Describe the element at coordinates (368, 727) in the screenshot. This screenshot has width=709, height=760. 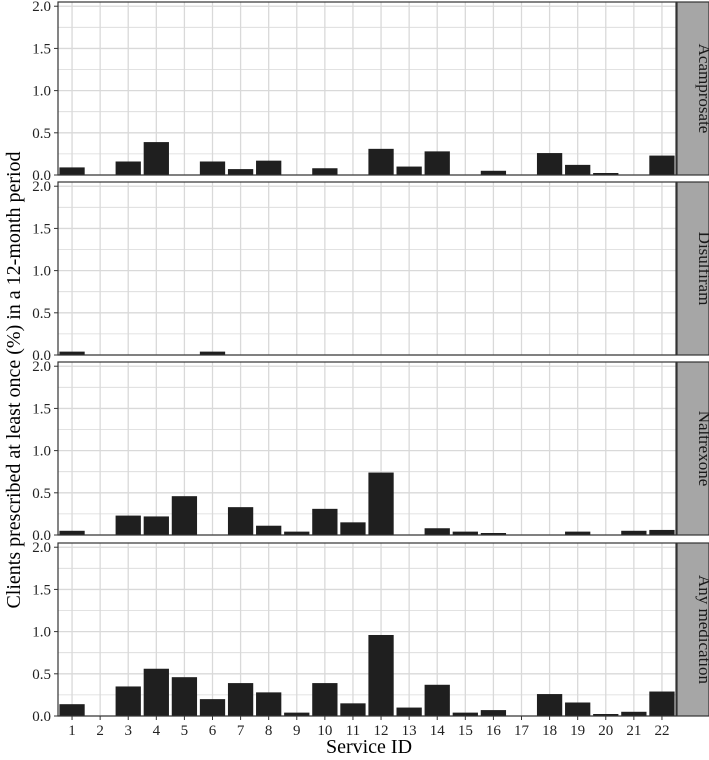
I see `x-axis-ticks: 1 2 3 4 5 6 7 8 9 10 11 12 13 14 15 16 17 18 19 20 21 22` at that location.